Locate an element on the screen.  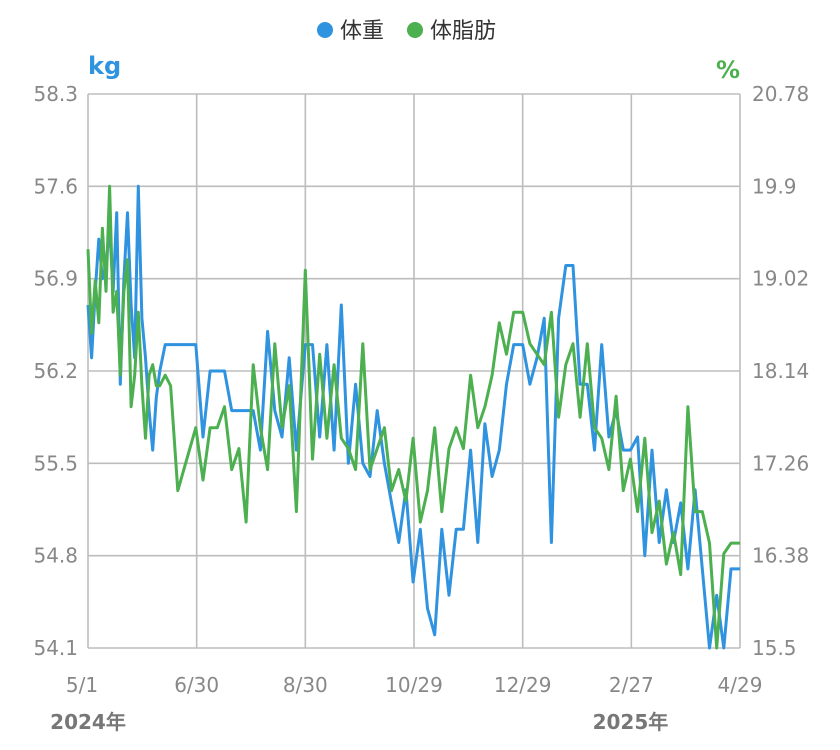
left-axis-tick-label: 54.8 is located at coordinates (55, 556).